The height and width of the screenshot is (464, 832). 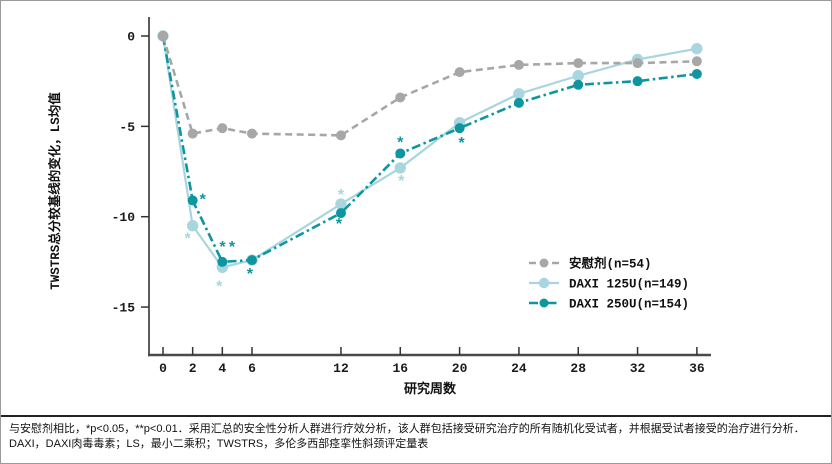 What do you see at coordinates (460, 368) in the screenshot?
I see `x-tick-label: 20` at bounding box center [460, 368].